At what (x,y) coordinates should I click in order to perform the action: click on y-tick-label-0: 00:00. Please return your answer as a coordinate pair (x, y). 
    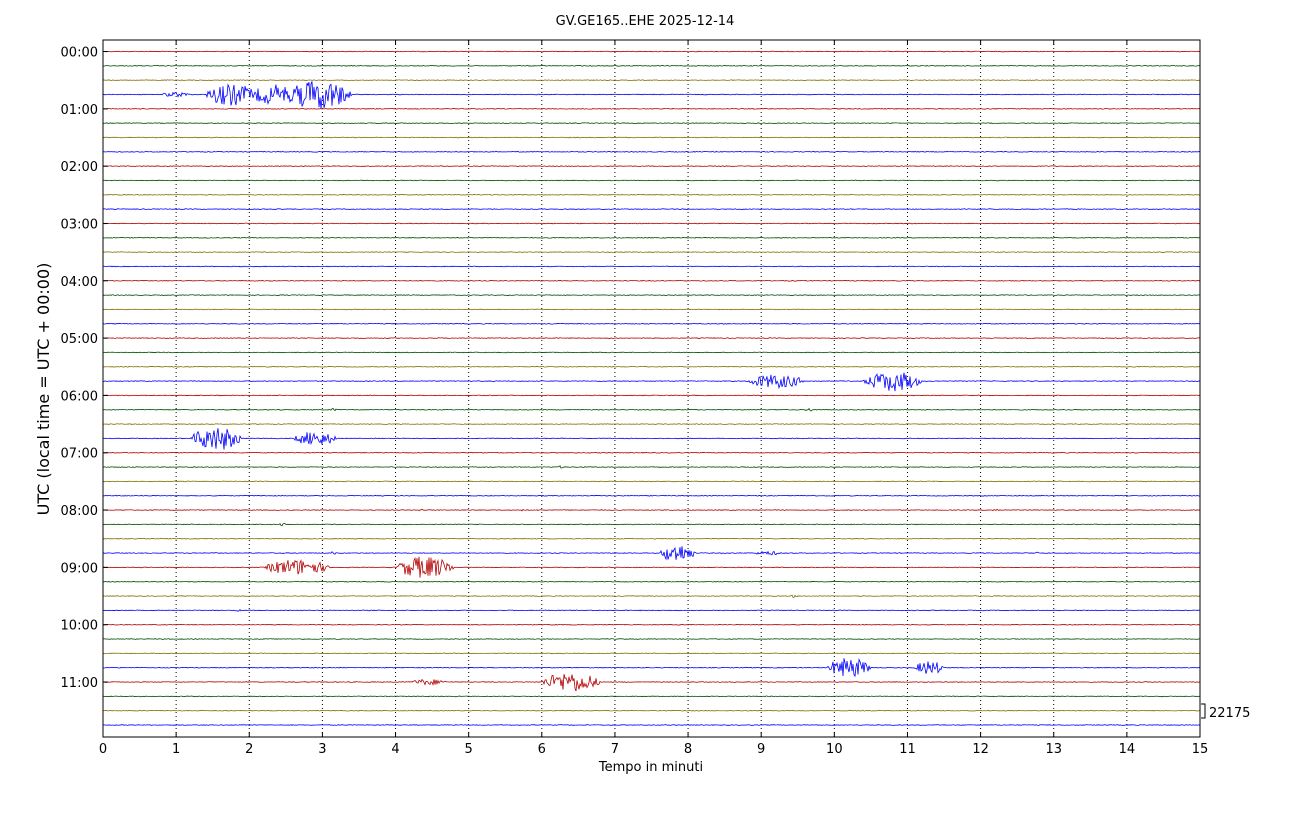
    Looking at the image, I should click on (79, 53).